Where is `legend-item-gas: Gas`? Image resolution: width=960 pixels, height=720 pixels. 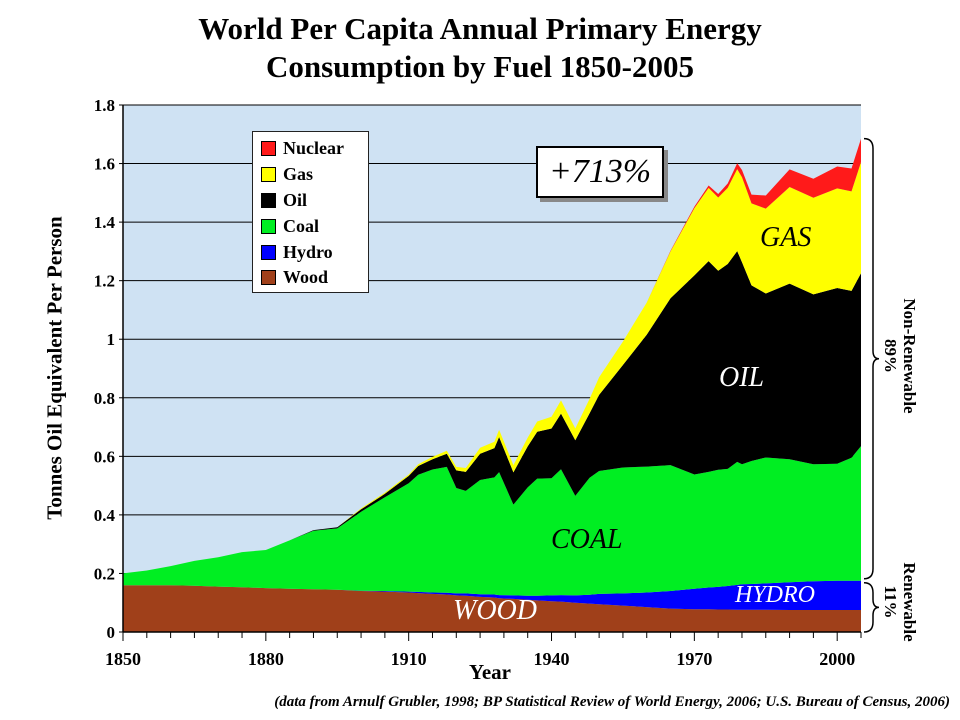
legend-item-gas: Gas is located at coordinates (314, 175).